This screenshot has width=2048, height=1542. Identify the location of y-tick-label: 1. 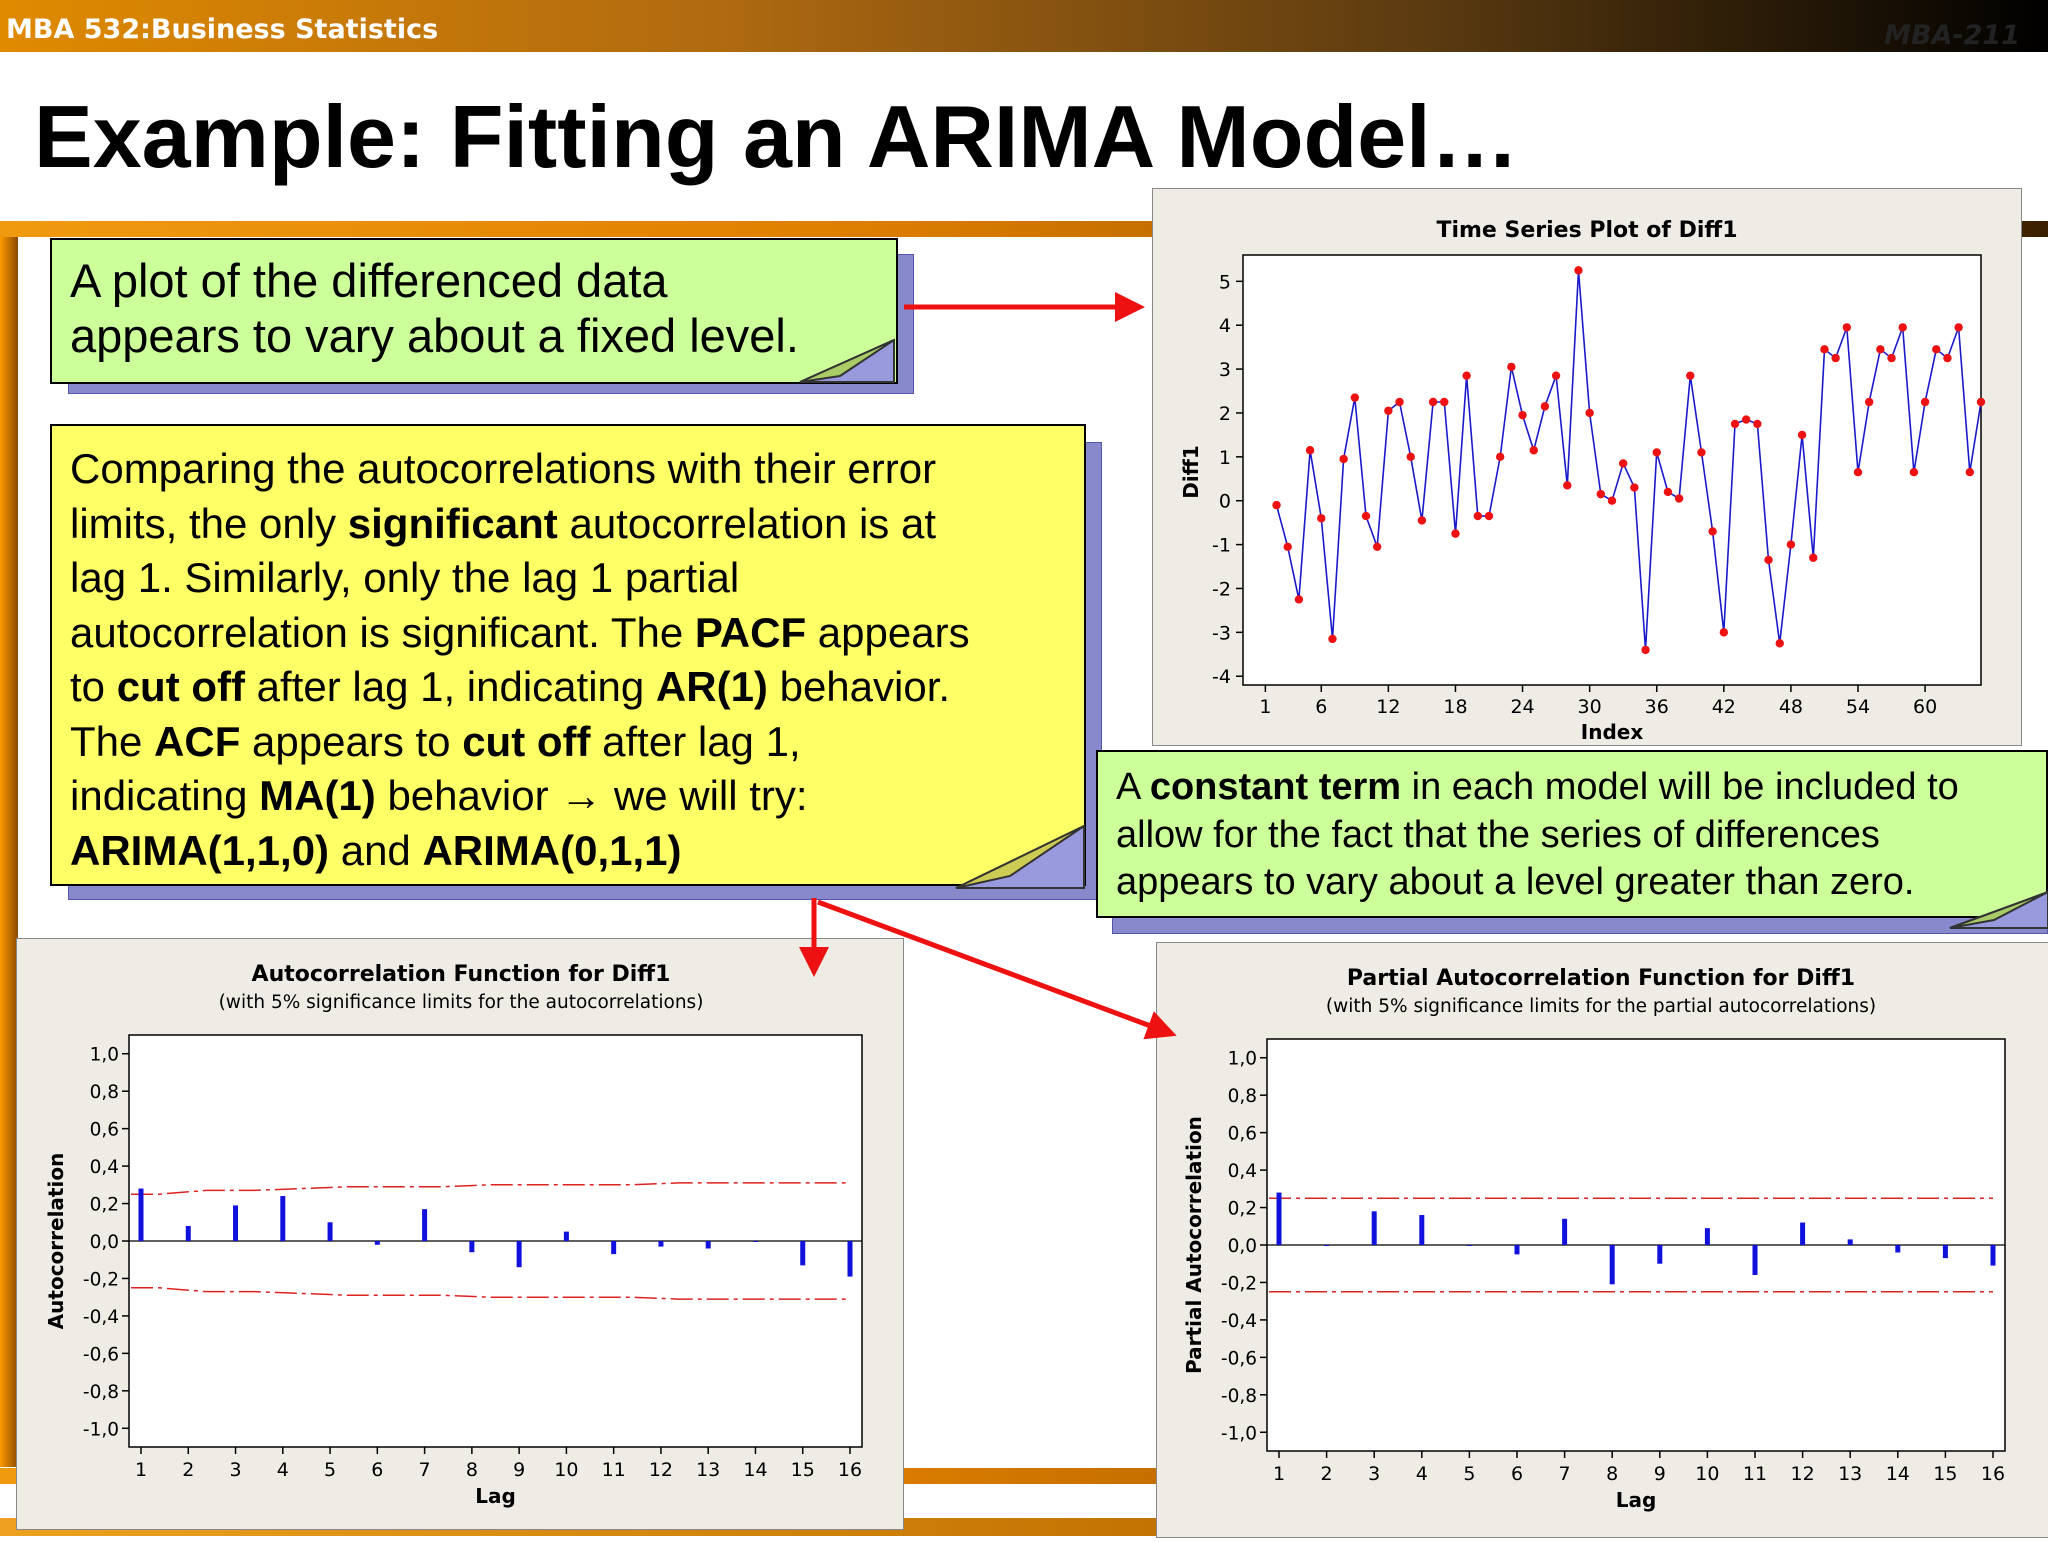
(1225, 458).